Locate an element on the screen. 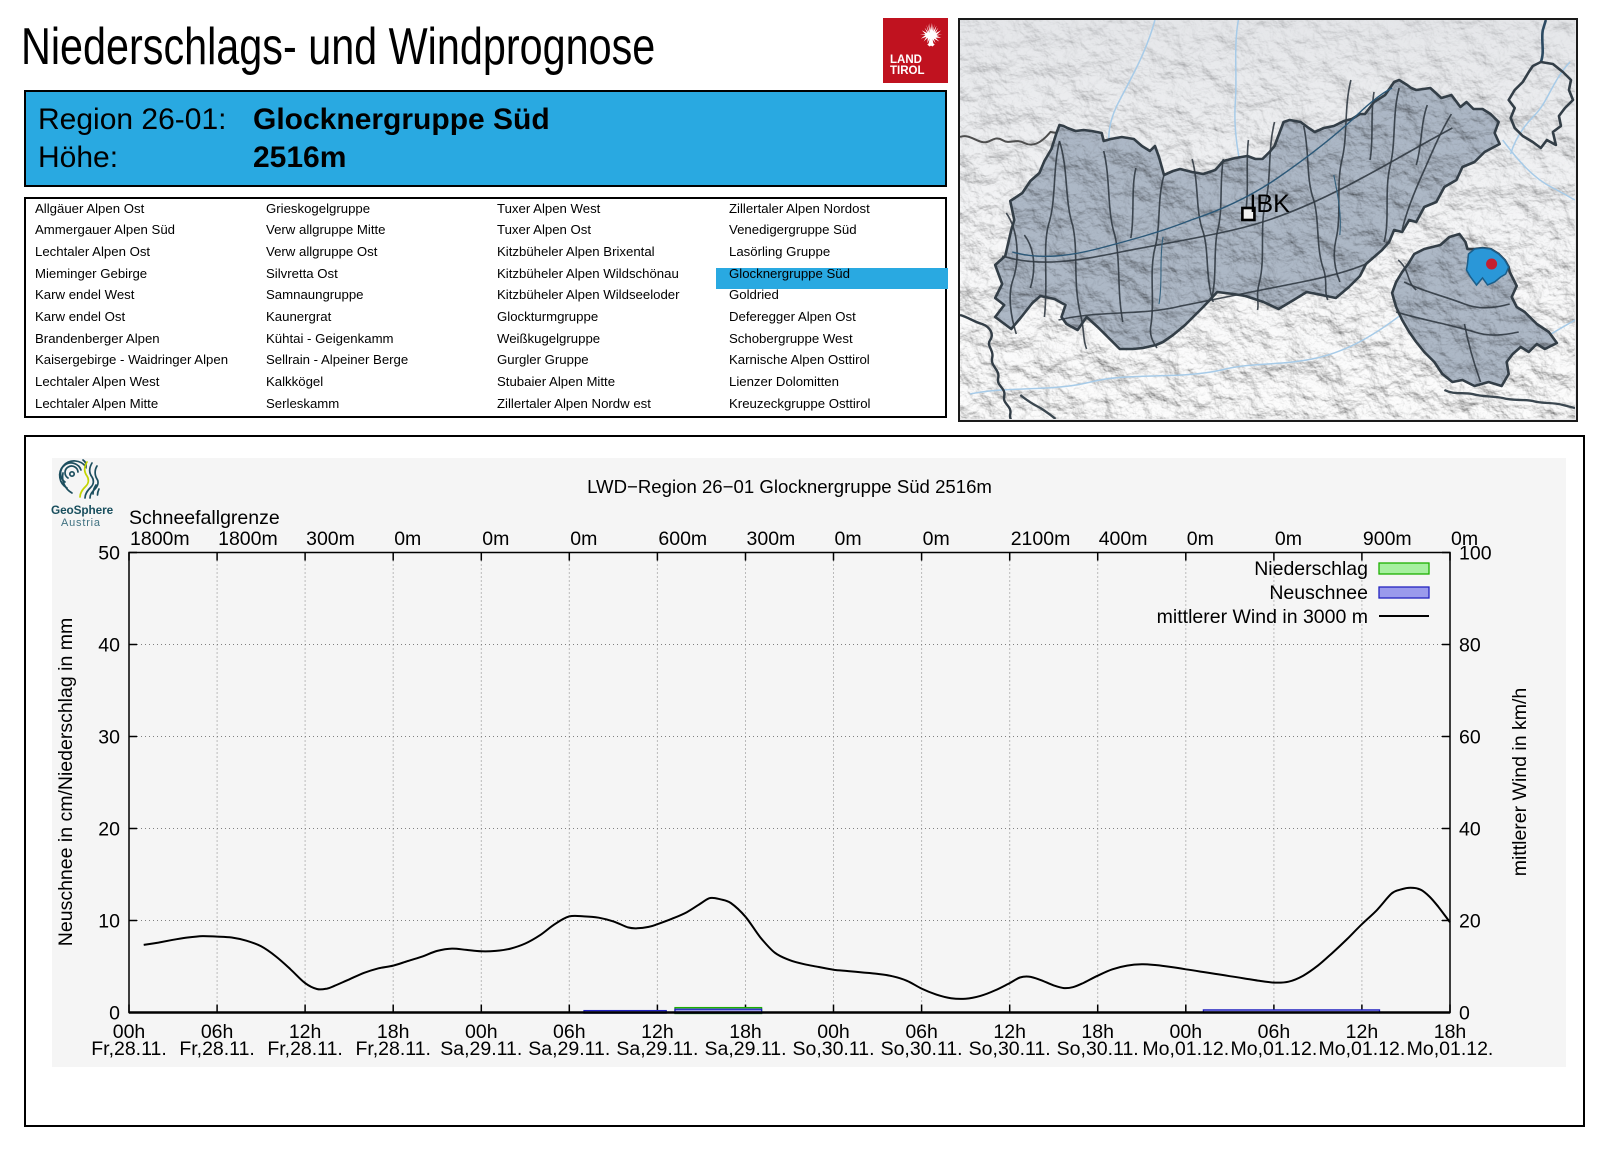  svg-text: mittlerer Wind in 3000 m is located at coordinates (1262, 617).